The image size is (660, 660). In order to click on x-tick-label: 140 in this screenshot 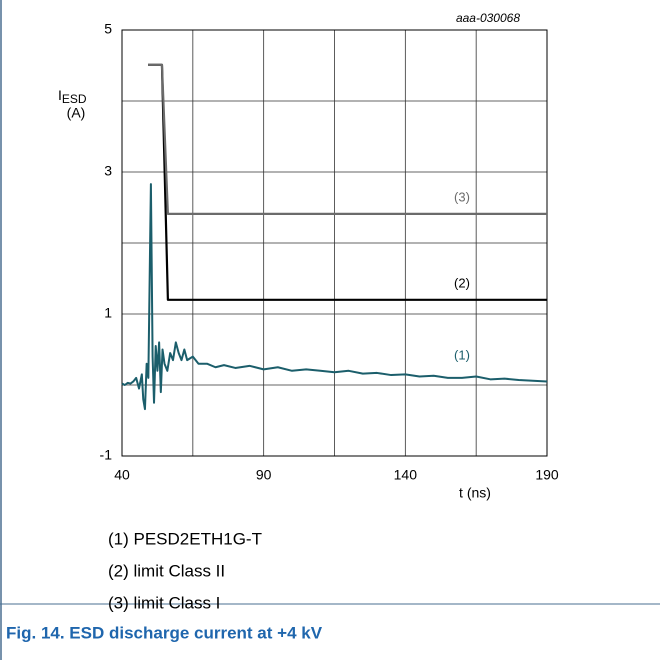, I will do `click(406, 475)`.